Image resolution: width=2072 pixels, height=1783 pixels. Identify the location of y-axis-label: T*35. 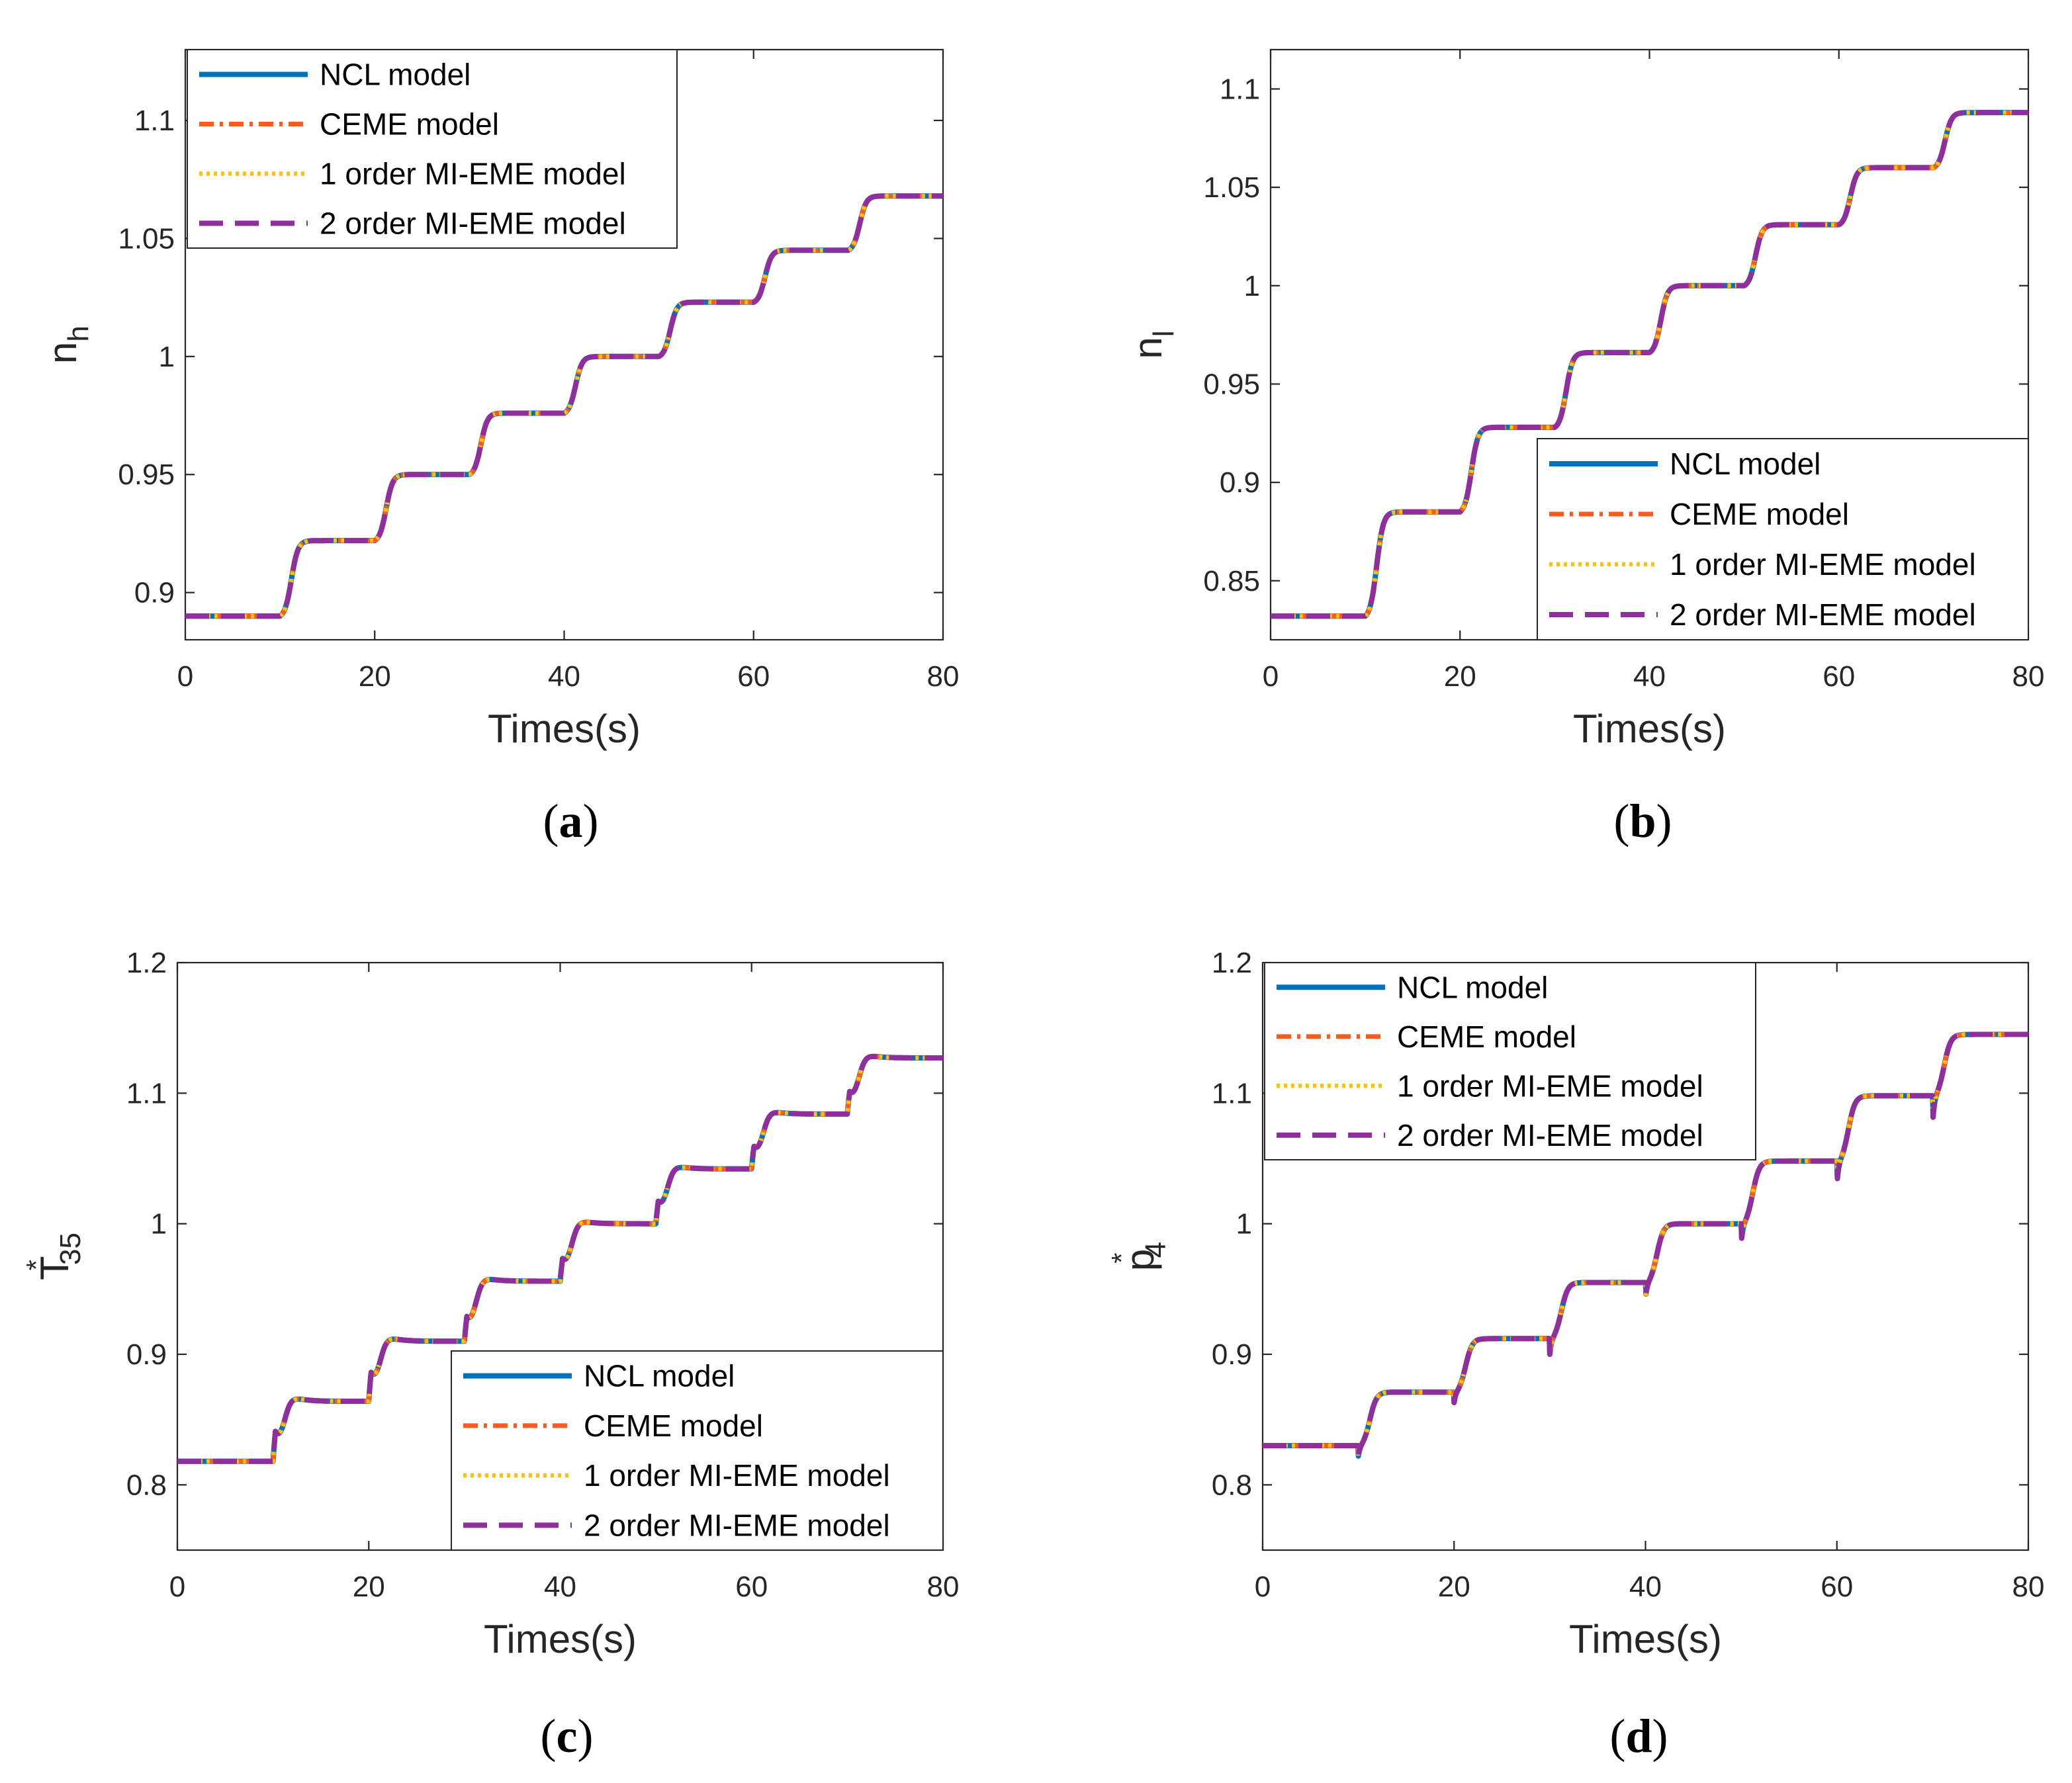
(54, 1256).